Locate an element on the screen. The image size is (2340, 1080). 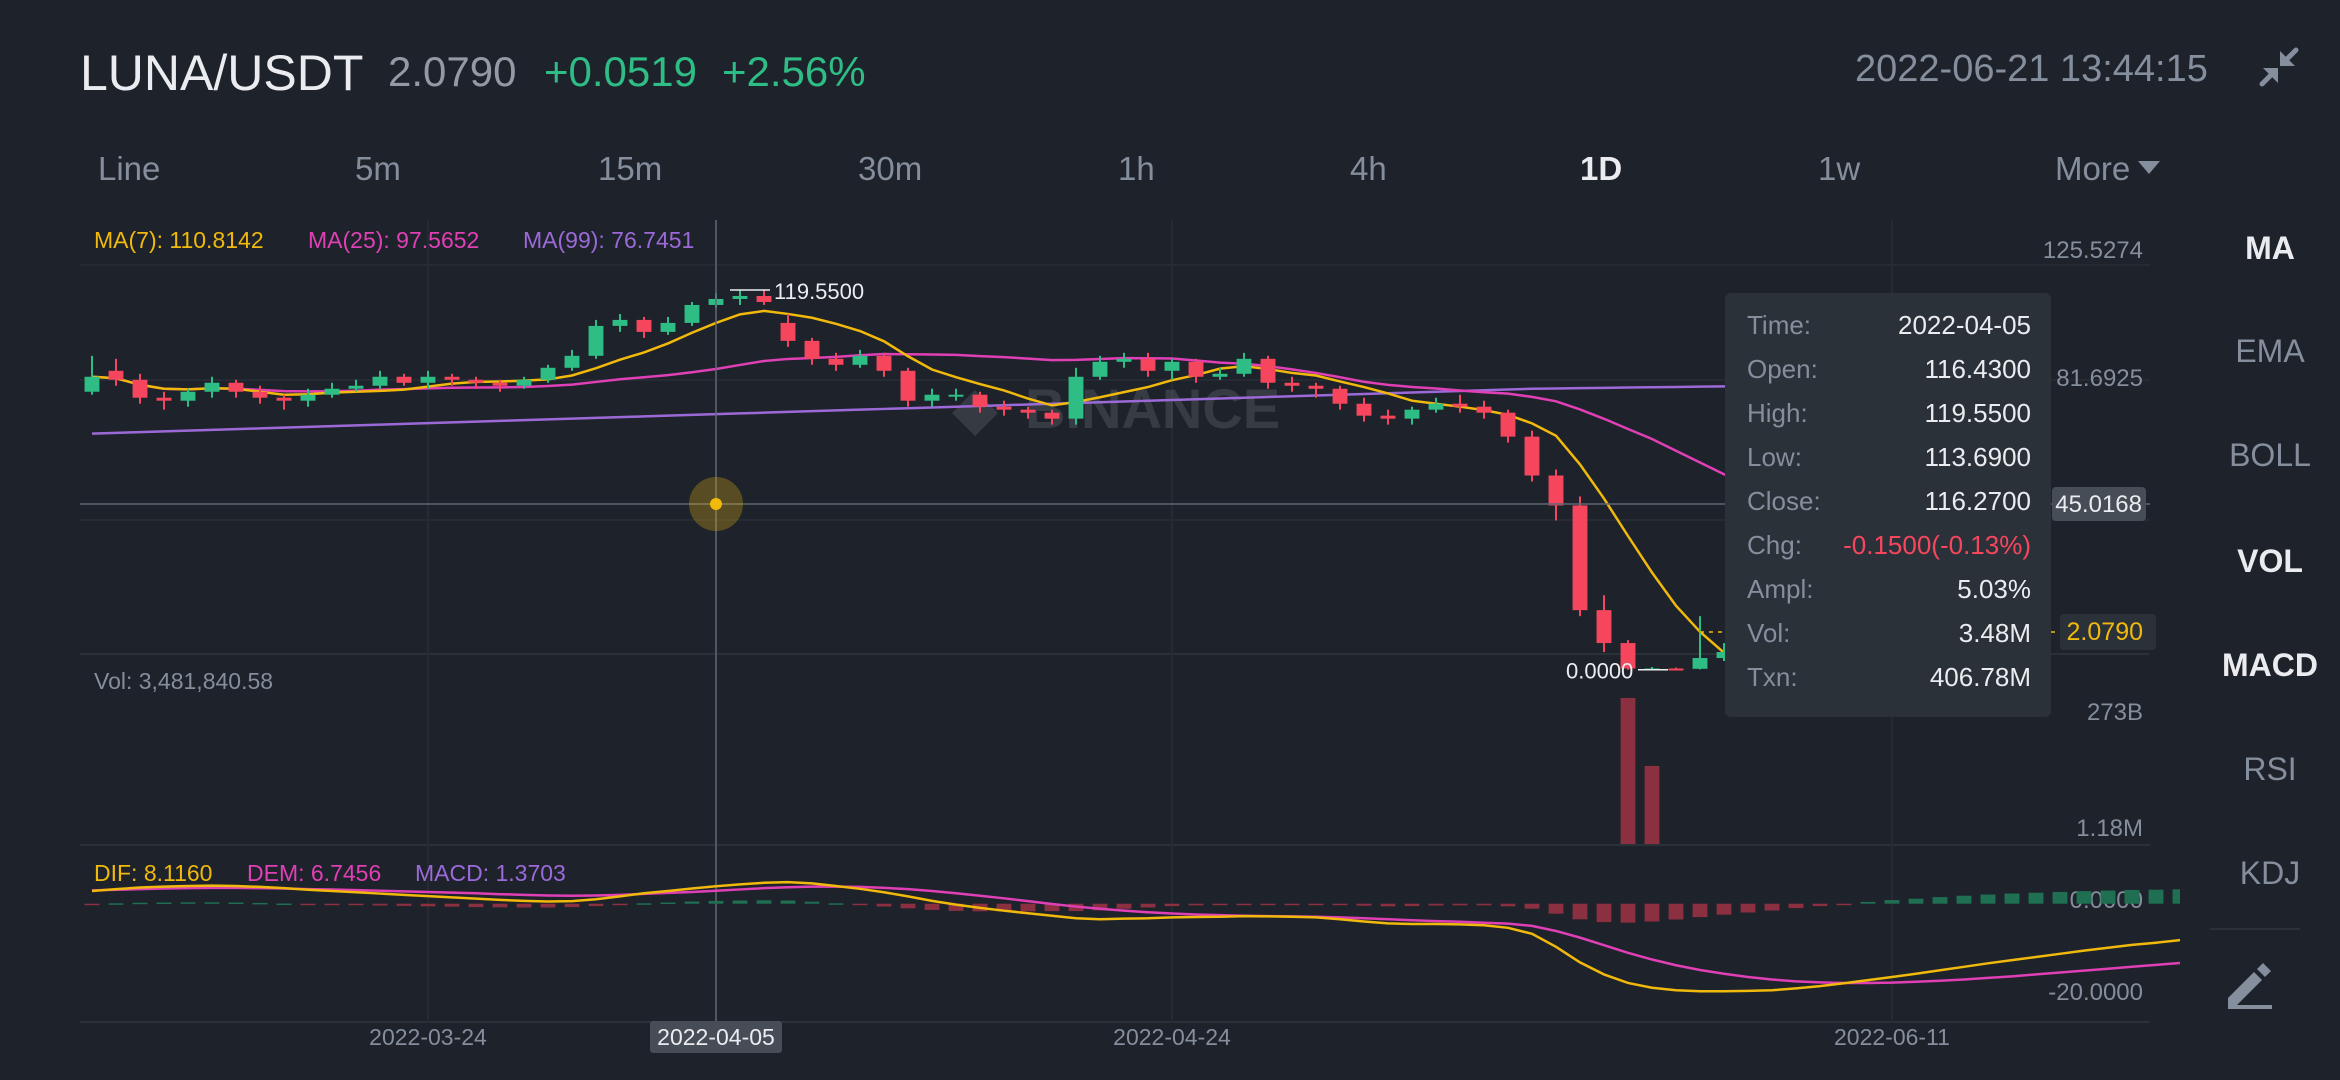
macd-legend-item: DEM: 6.7456 is located at coordinates (314, 873).